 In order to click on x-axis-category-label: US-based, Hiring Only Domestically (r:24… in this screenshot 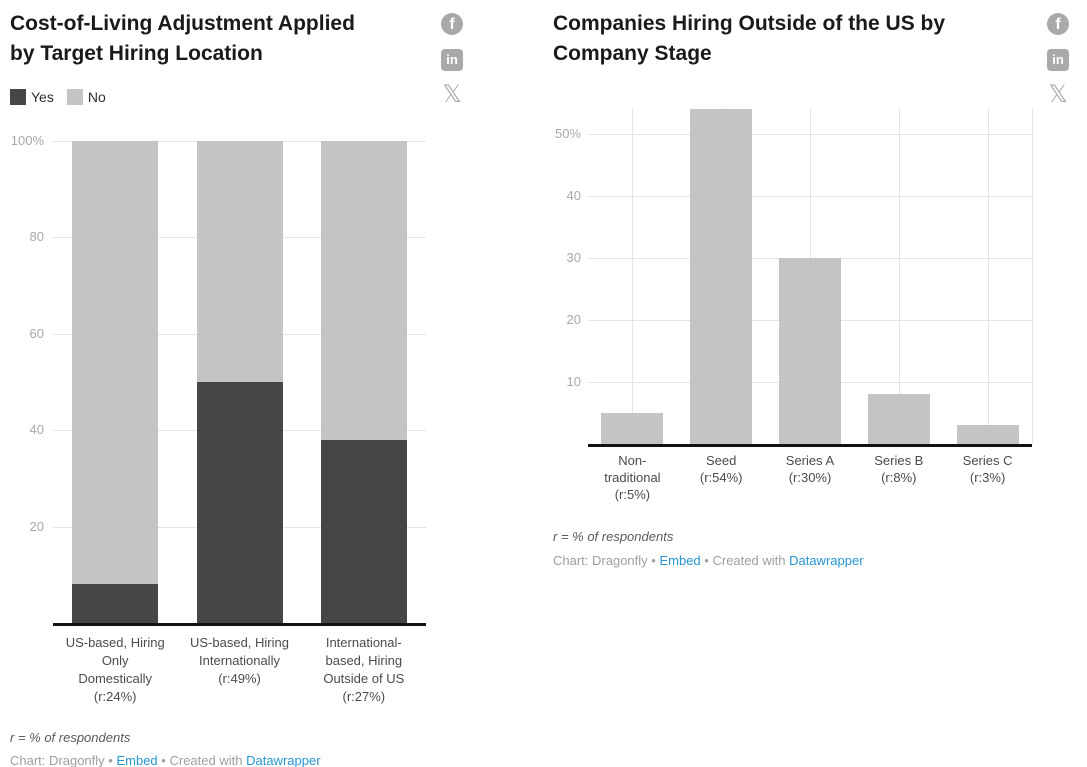, I will do `click(115, 669)`.